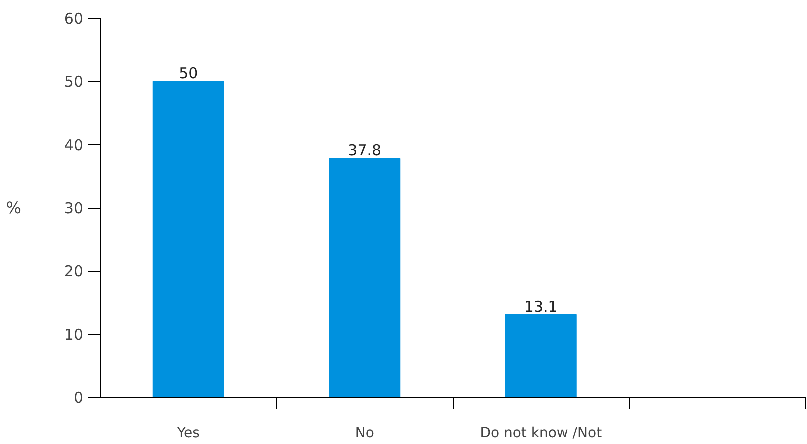 The height and width of the screenshot is (444, 807). Describe the element at coordinates (14, 208) in the screenshot. I see `y-axis-title: %` at that location.